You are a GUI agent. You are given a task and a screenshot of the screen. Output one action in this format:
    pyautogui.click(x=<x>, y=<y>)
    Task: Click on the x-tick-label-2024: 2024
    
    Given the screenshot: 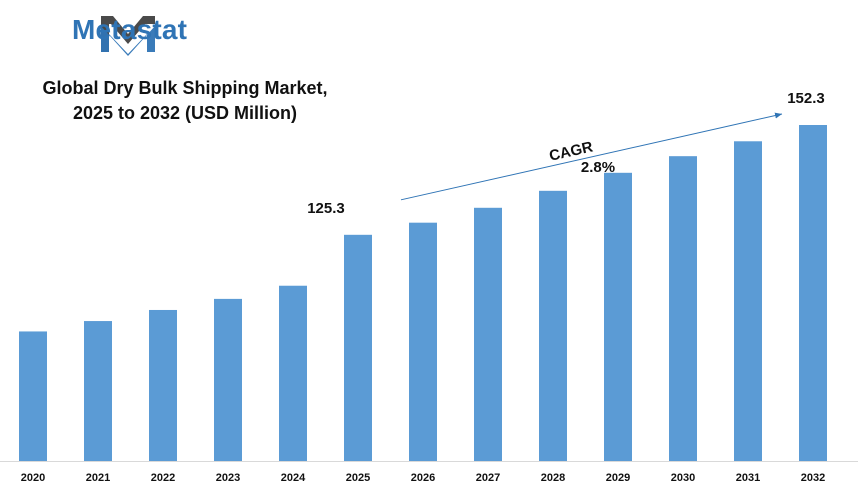 What is the action you would take?
    pyautogui.click(x=293, y=478)
    